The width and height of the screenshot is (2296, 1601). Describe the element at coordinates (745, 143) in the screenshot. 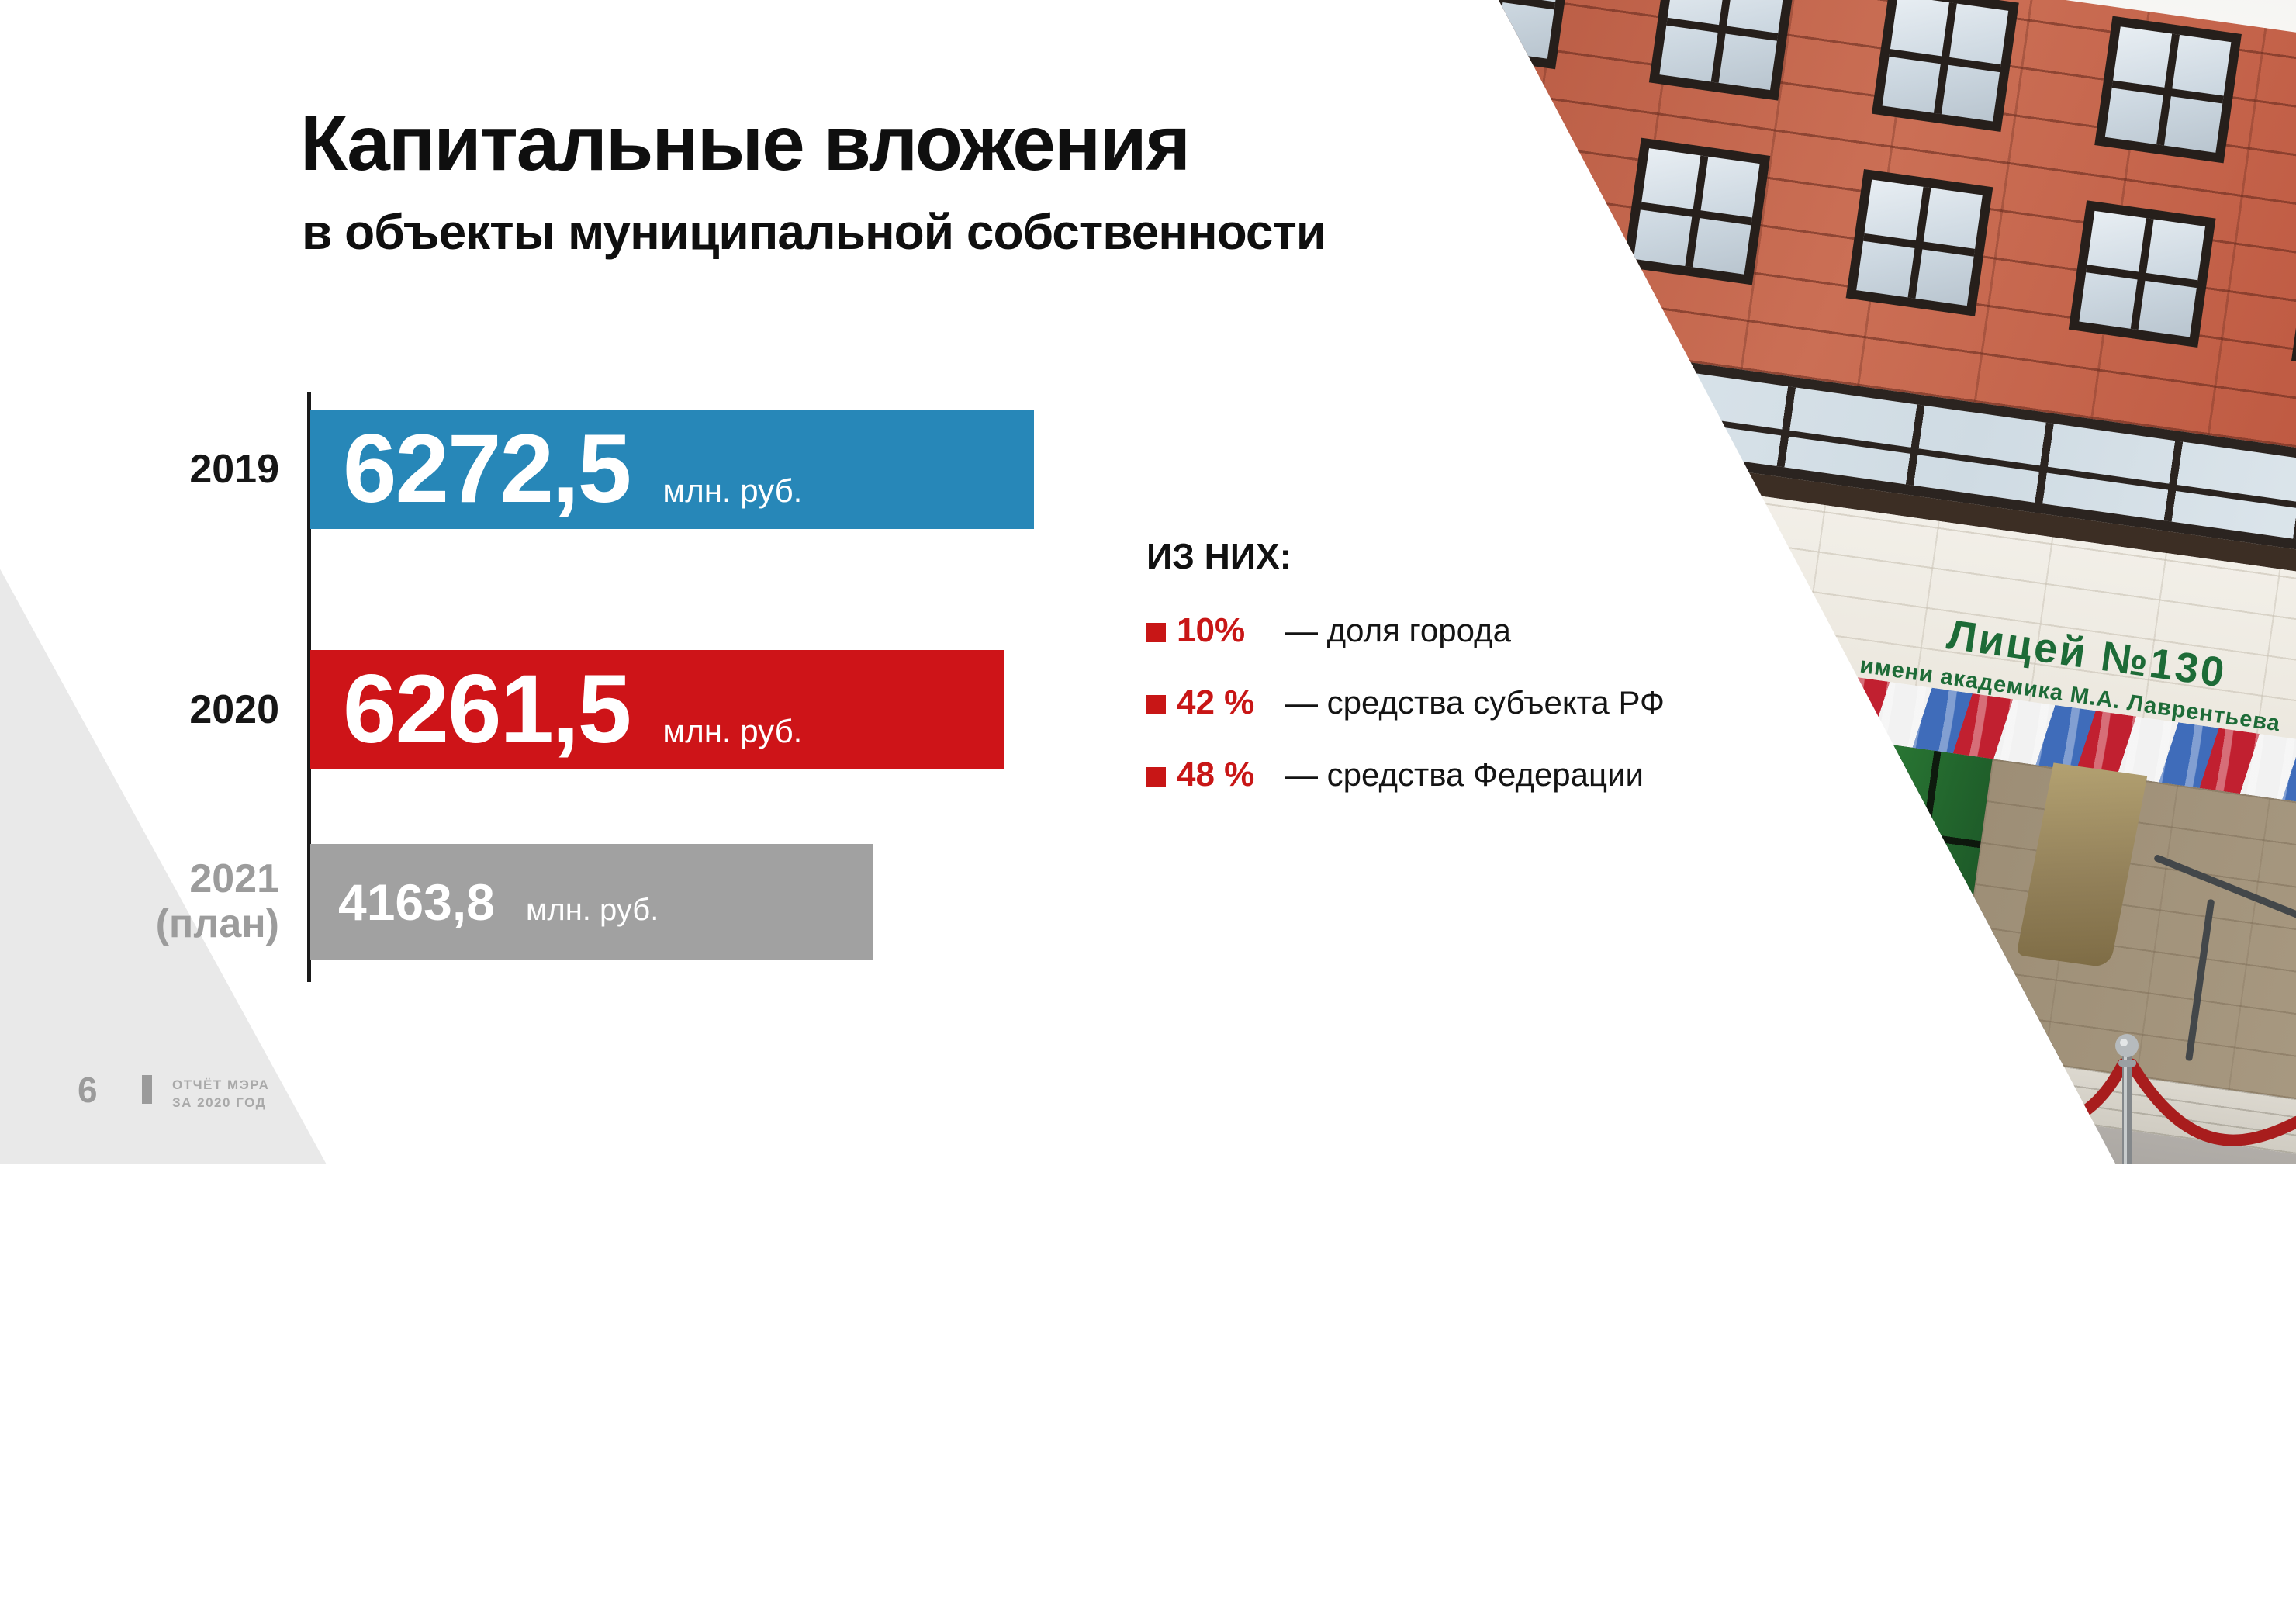

I see `slide-title: Капитальные вложения` at that location.